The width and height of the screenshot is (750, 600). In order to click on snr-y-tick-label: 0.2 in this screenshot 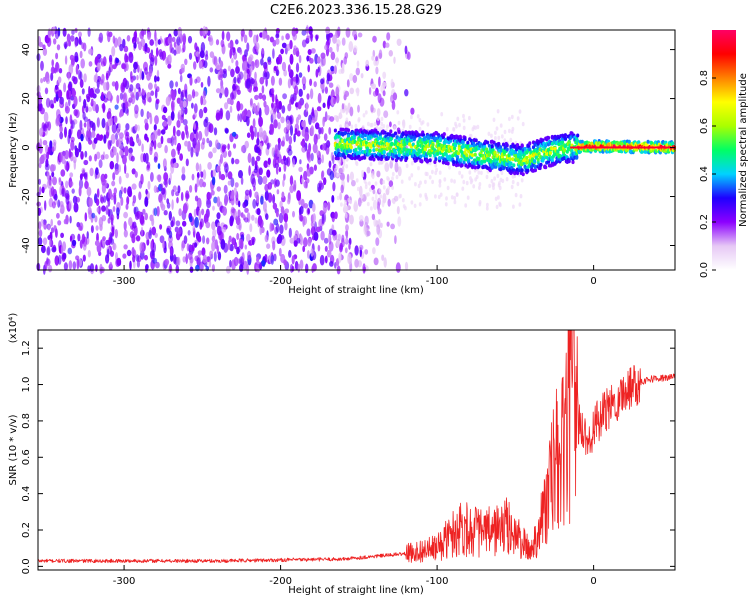, I will do `click(26, 530)`.